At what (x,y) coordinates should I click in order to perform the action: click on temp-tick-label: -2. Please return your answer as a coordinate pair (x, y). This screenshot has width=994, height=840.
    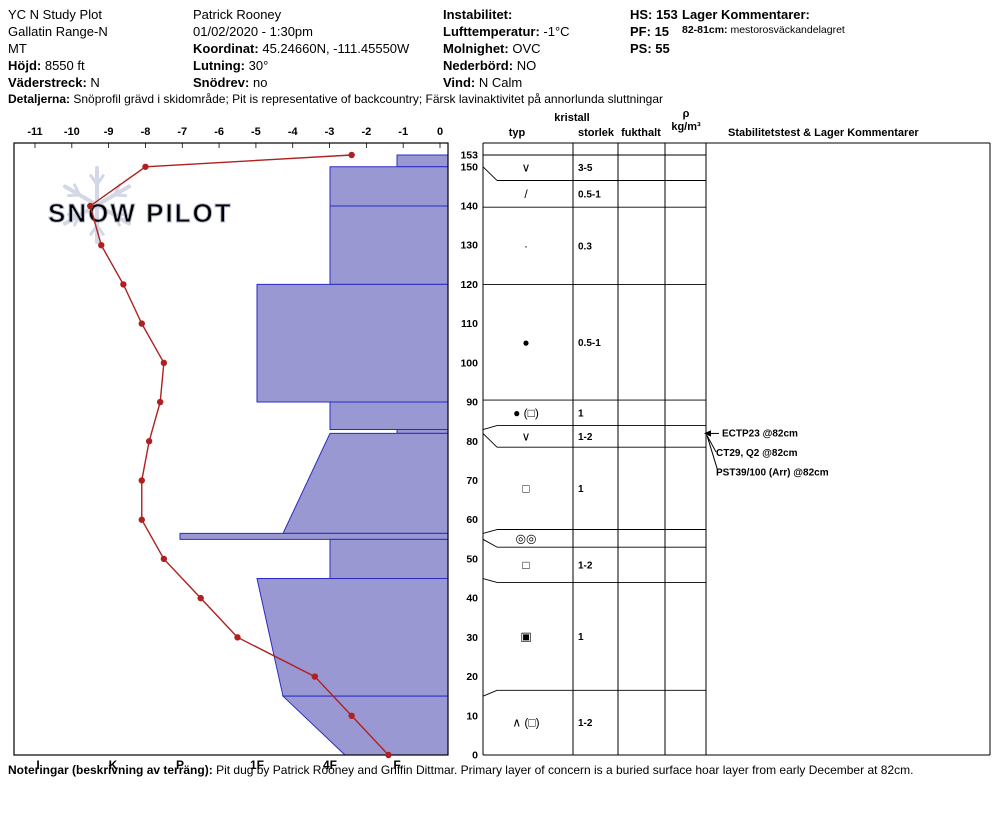
    Looking at the image, I should click on (366, 132).